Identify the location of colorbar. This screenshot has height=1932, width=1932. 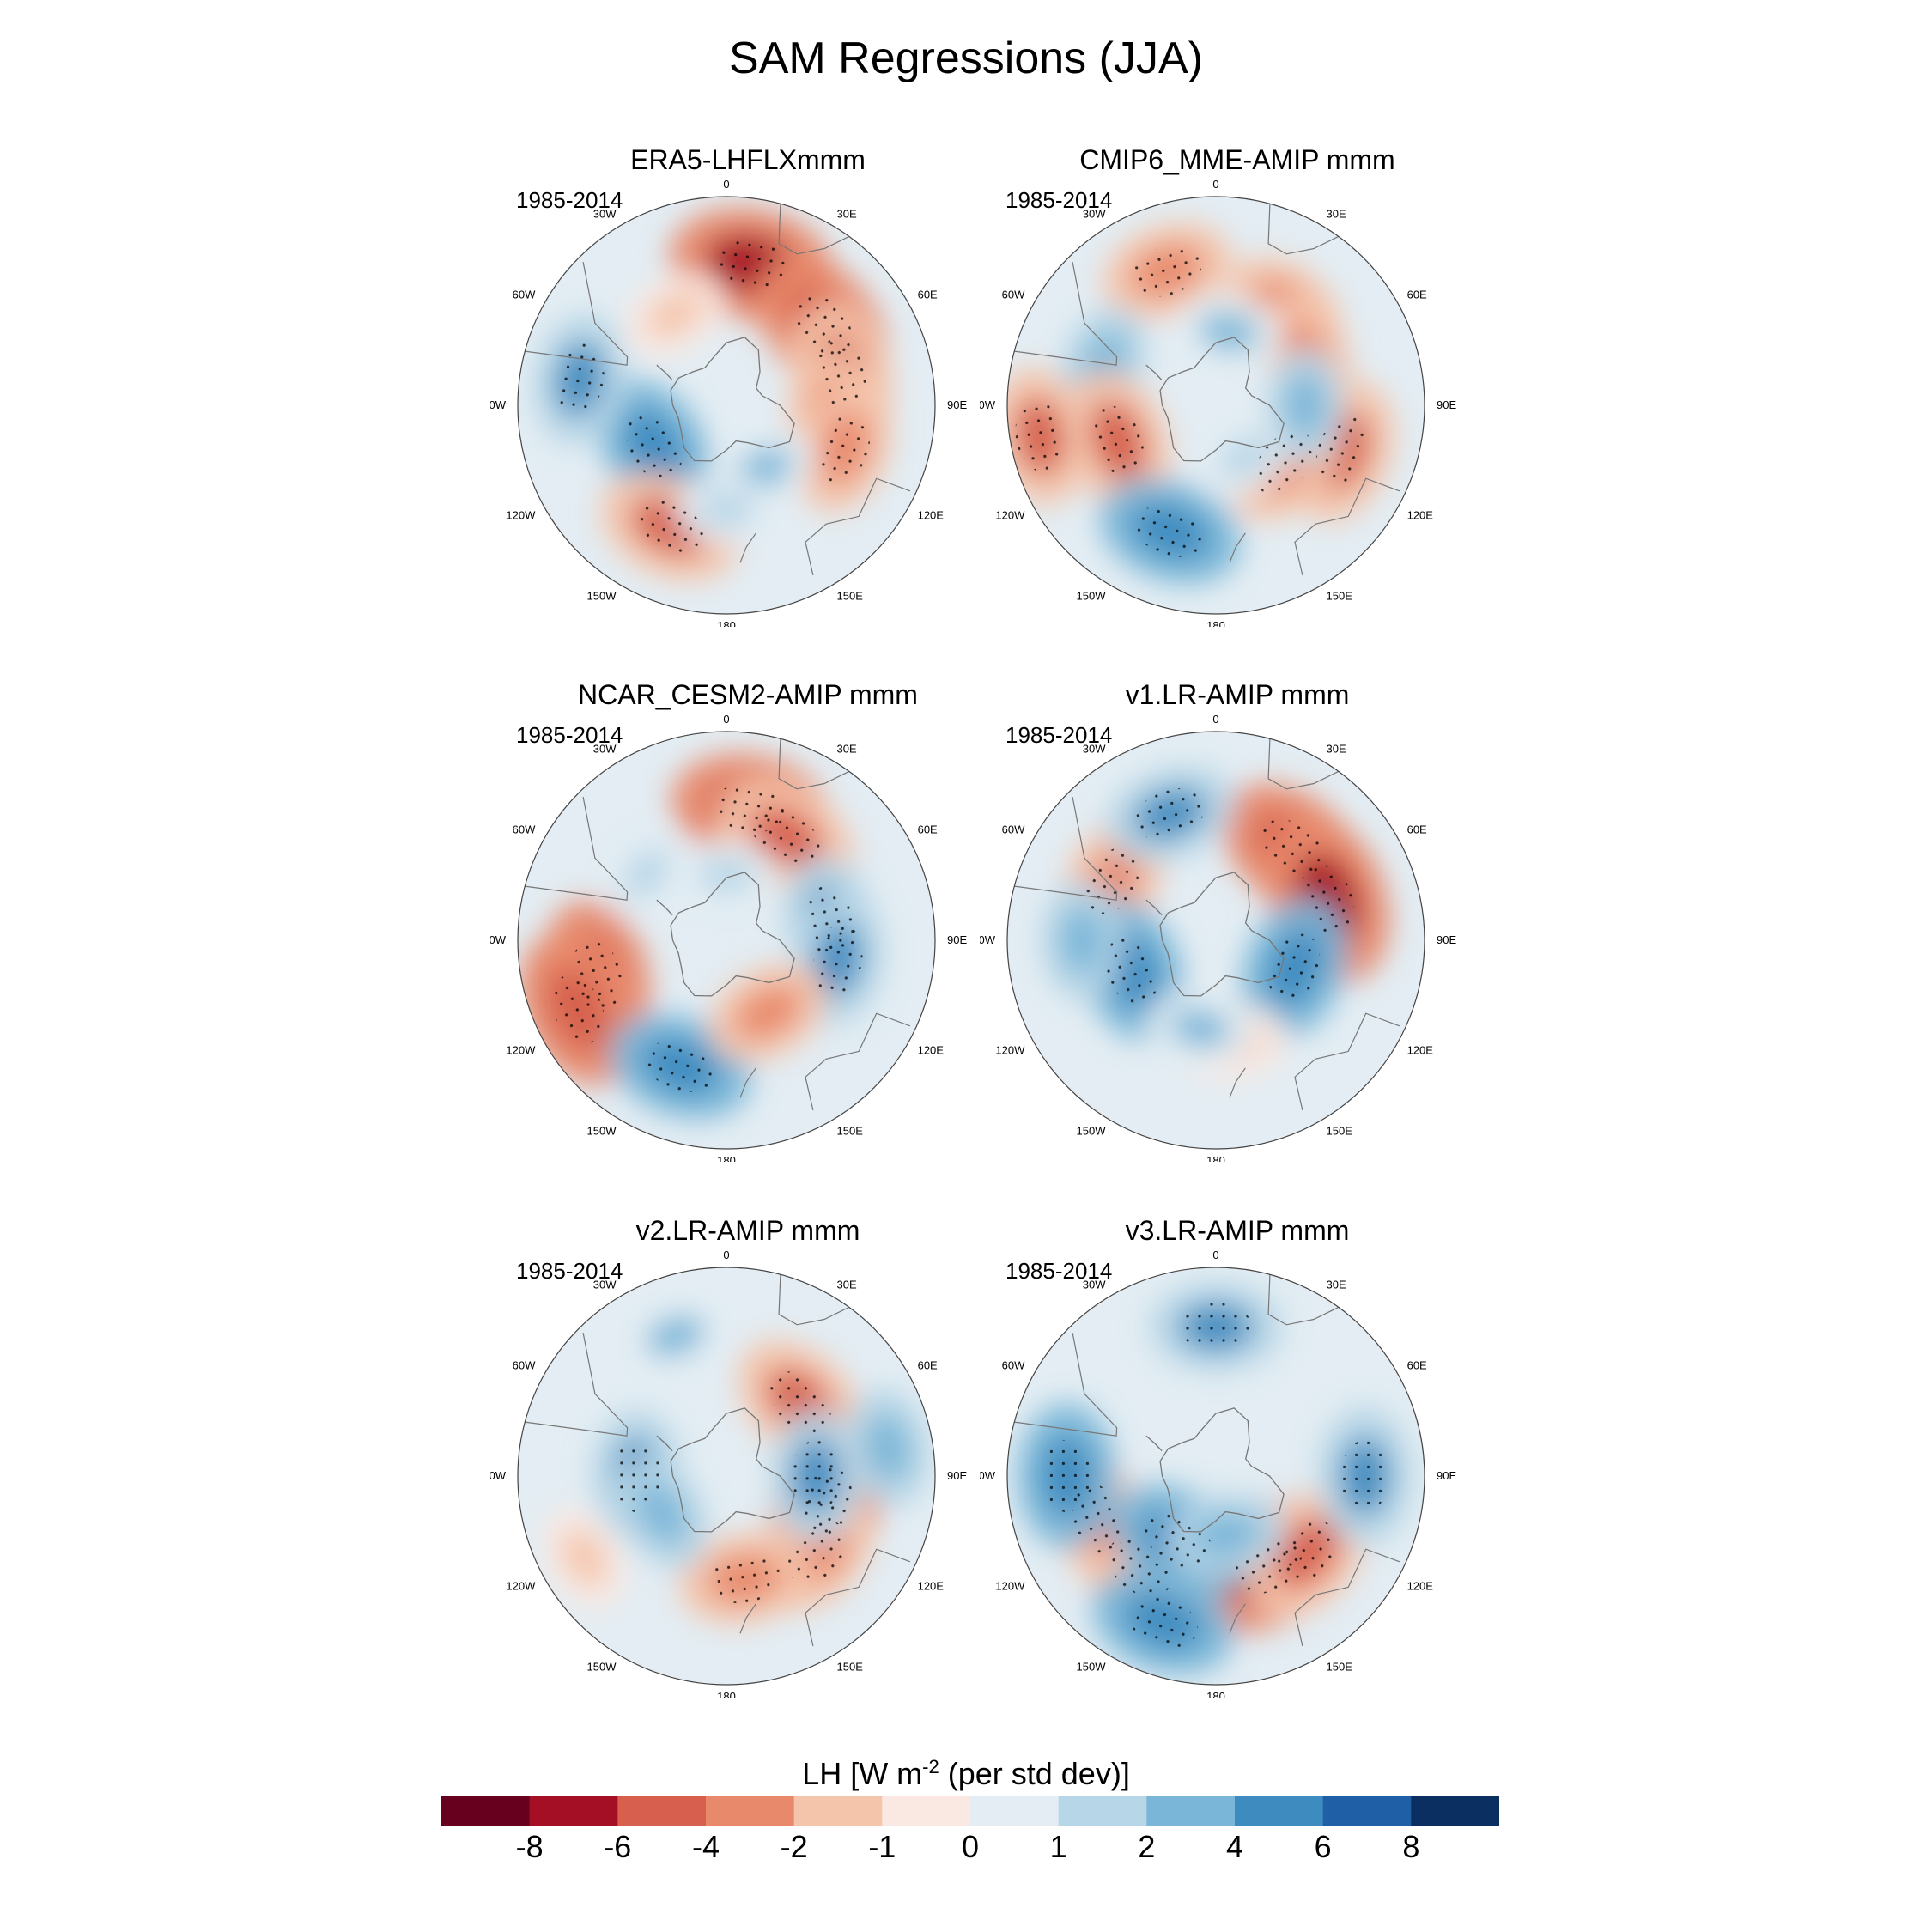
(970, 1811).